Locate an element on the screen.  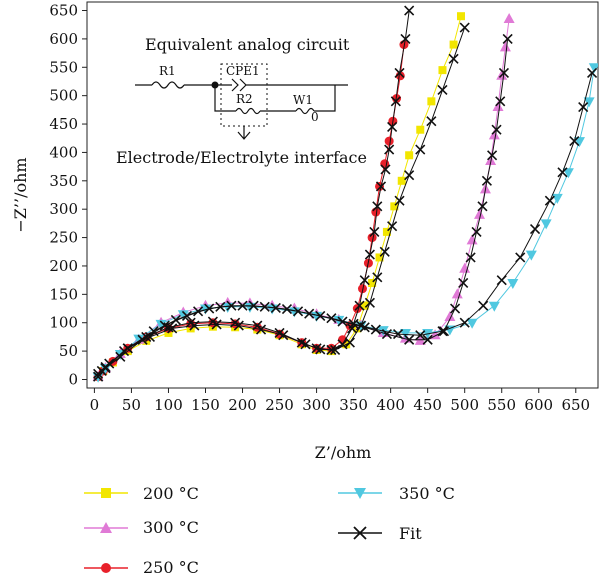
x-tick-label: 600 is located at coordinates (538, 405).